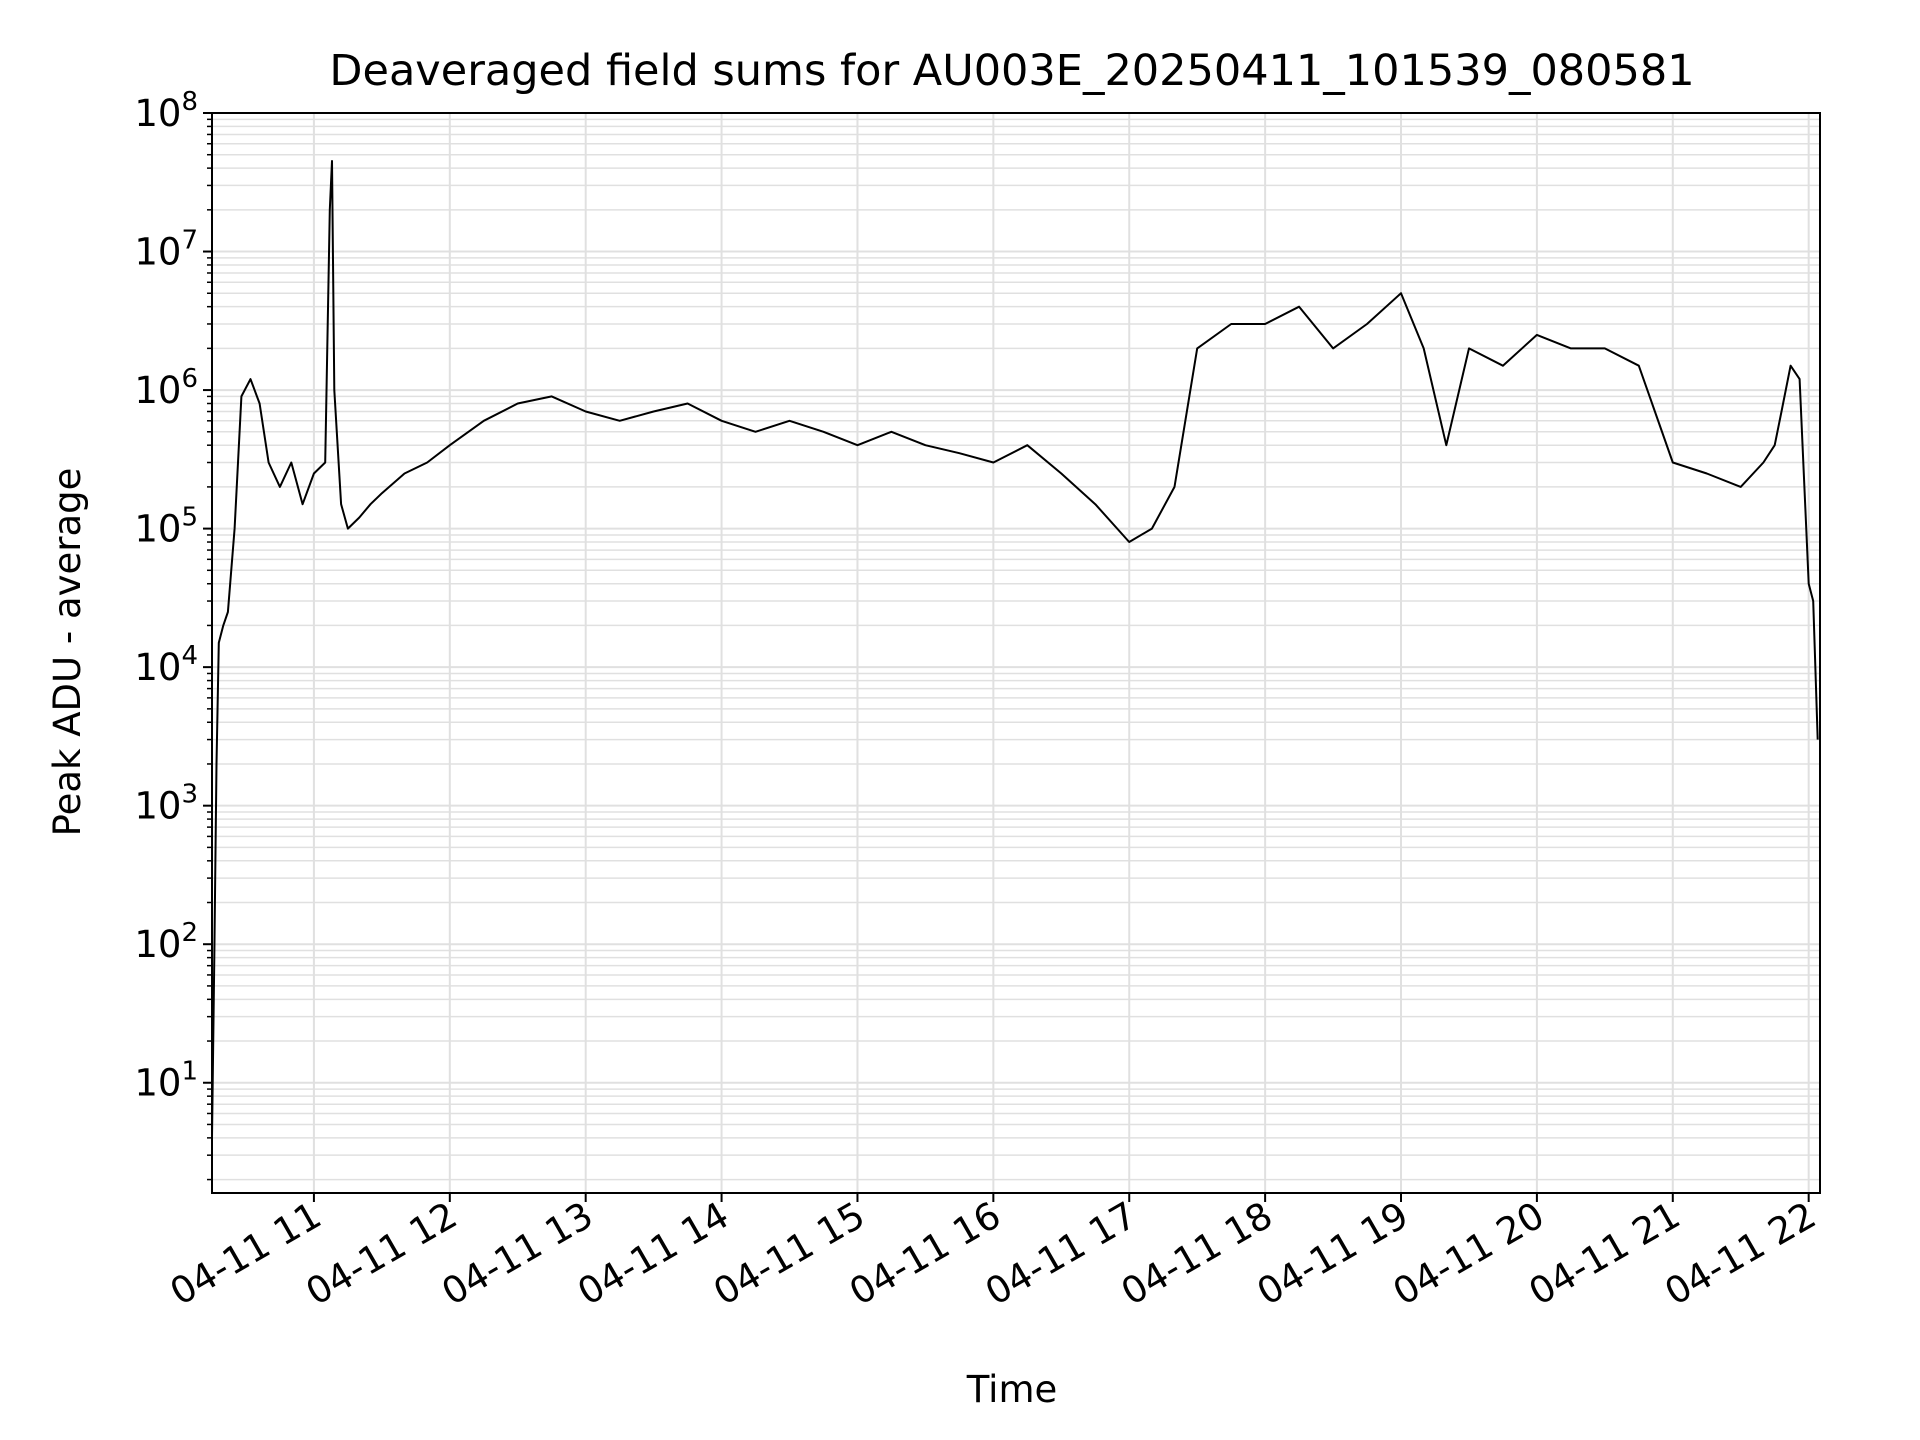 Image resolution: width=1920 pixels, height=1440 pixels. I want to click on y-tick-label: 103, so click(166, 804).